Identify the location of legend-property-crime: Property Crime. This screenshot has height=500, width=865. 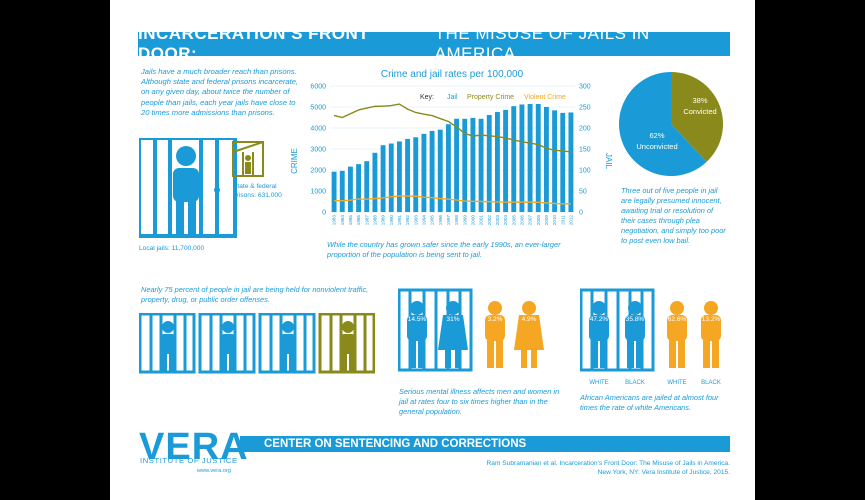
(490, 97).